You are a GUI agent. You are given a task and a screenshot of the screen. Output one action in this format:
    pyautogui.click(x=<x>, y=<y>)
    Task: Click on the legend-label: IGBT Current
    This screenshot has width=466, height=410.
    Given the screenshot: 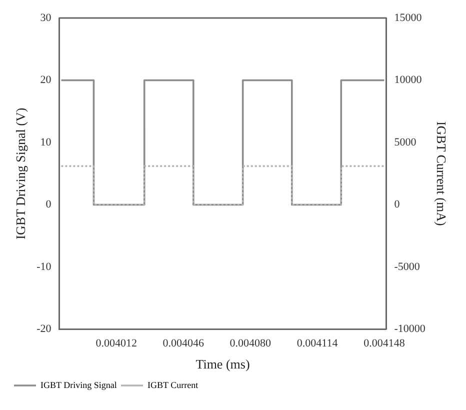 What is the action you would take?
    pyautogui.click(x=173, y=385)
    